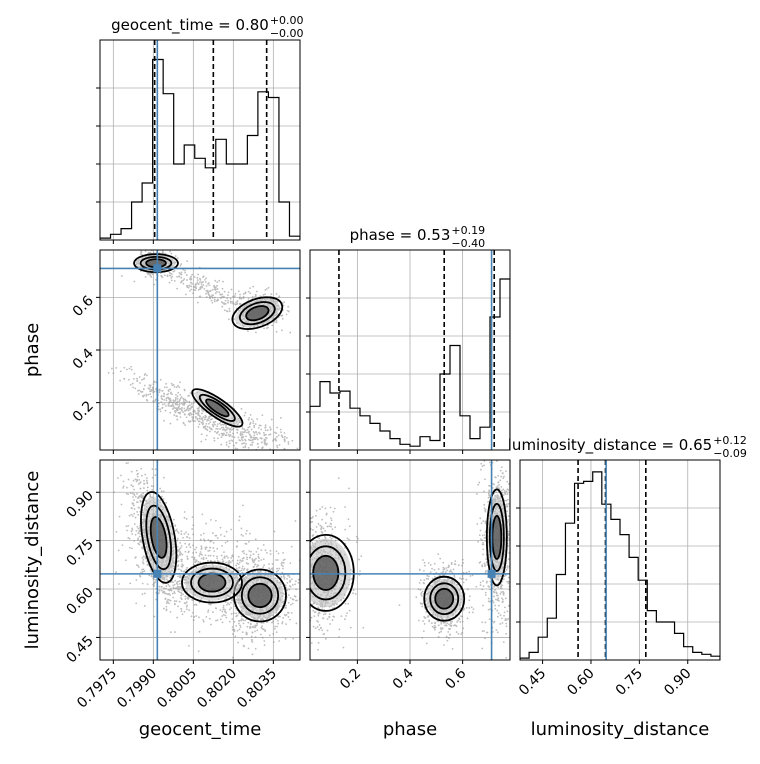 This screenshot has width=760, height=764. I want to click on scatter-panel-geocent_time-luminosity_distance, so click(210, 556).